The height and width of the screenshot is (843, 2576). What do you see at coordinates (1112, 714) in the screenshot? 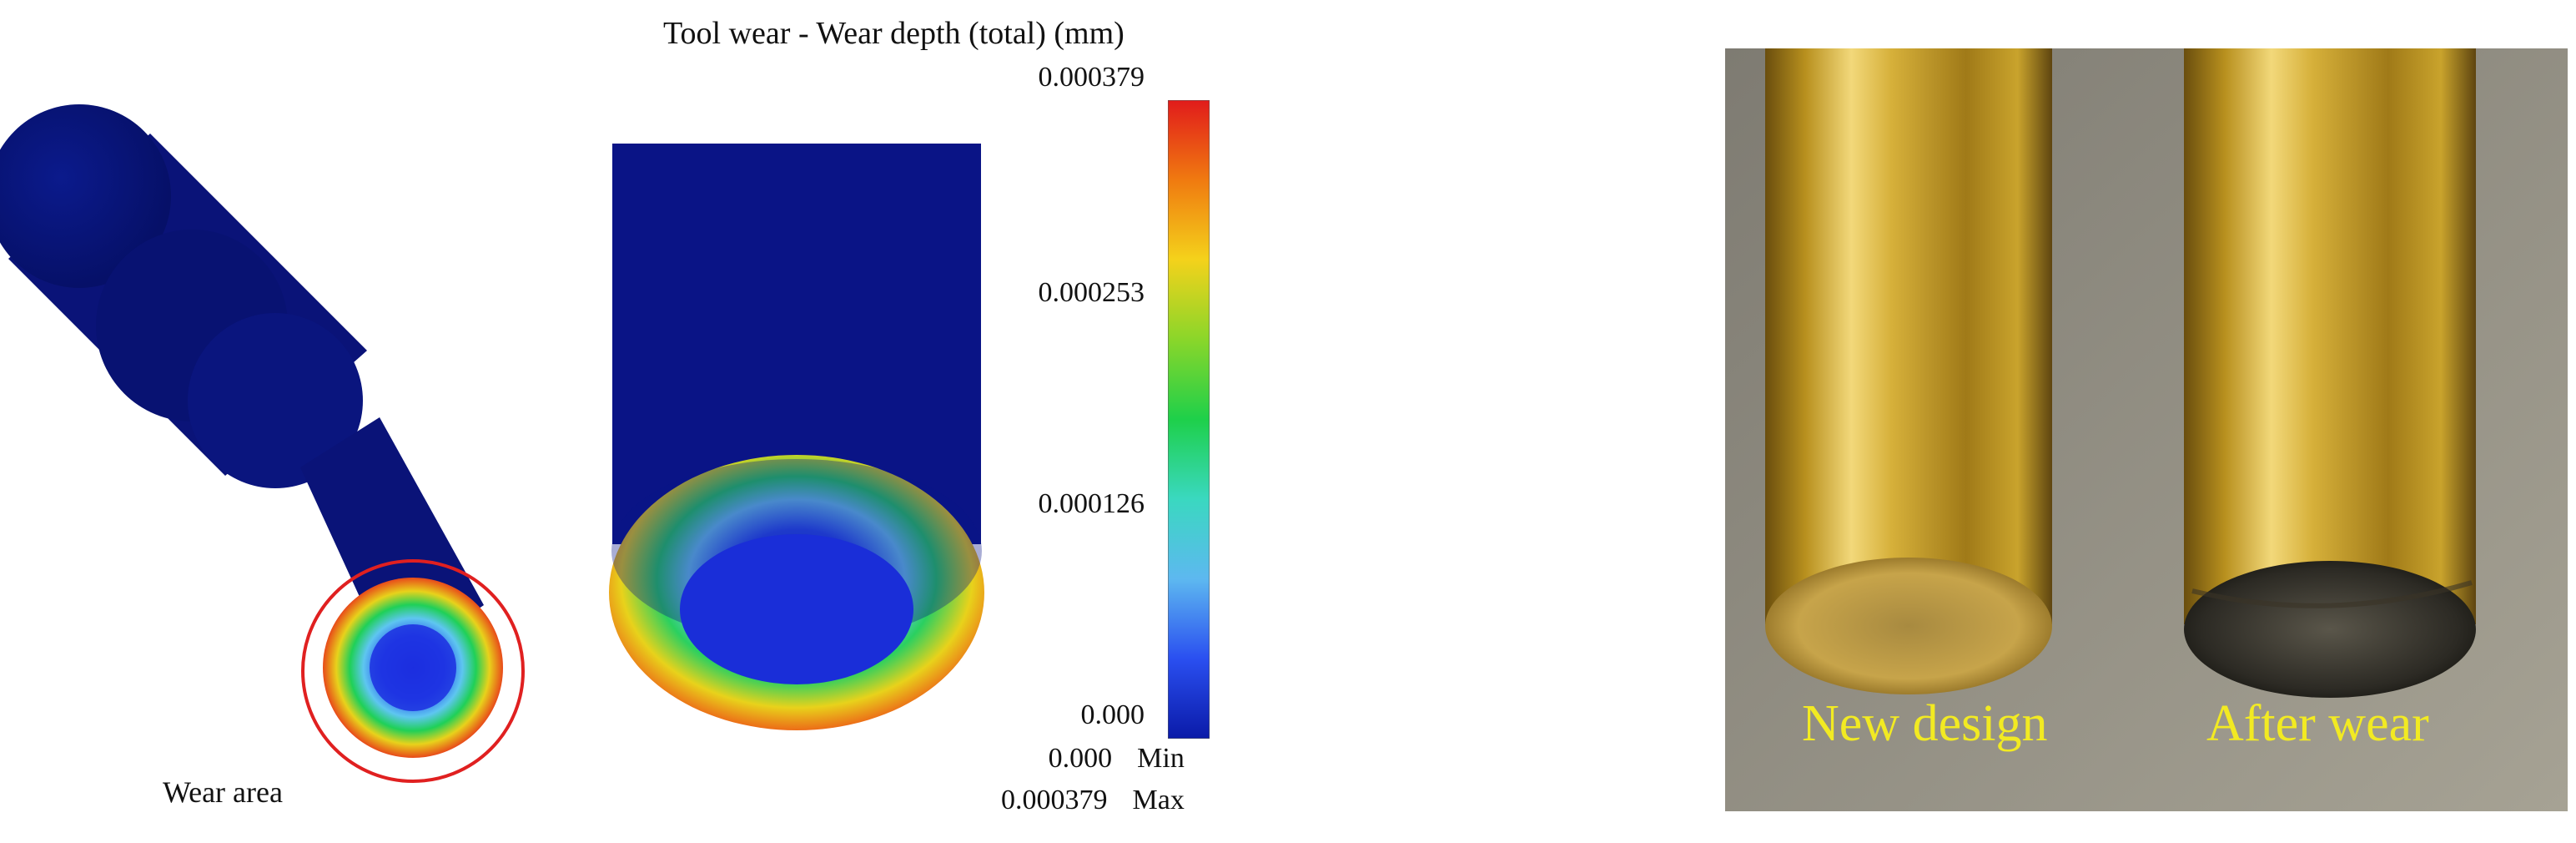
I see `colorbar-tick-min: 0.000` at bounding box center [1112, 714].